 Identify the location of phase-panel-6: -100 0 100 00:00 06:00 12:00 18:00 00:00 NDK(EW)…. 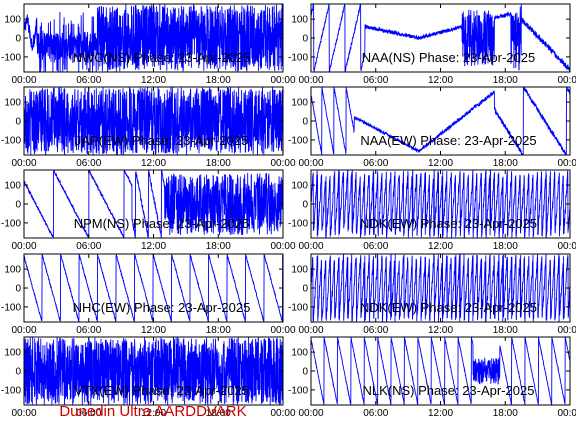
(432, 210).